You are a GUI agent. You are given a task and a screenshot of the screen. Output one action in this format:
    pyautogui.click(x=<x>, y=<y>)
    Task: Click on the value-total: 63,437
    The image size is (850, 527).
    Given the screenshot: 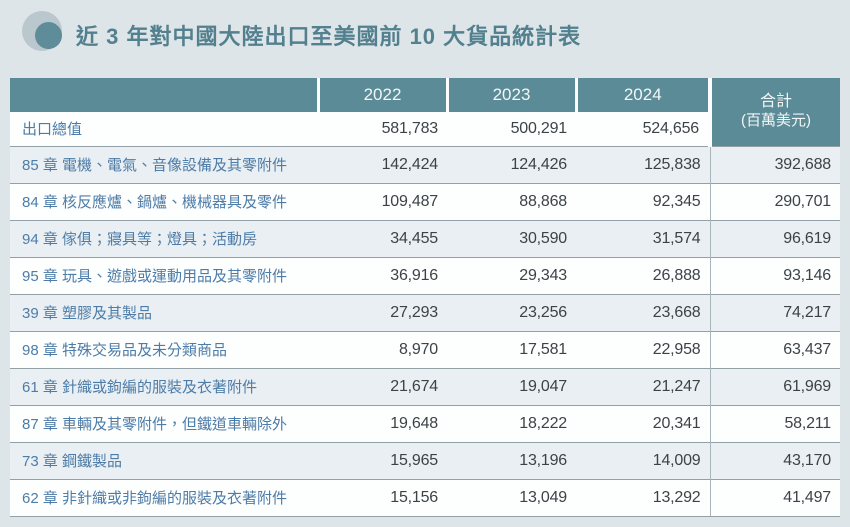 What is the action you would take?
    pyautogui.click(x=774, y=349)
    